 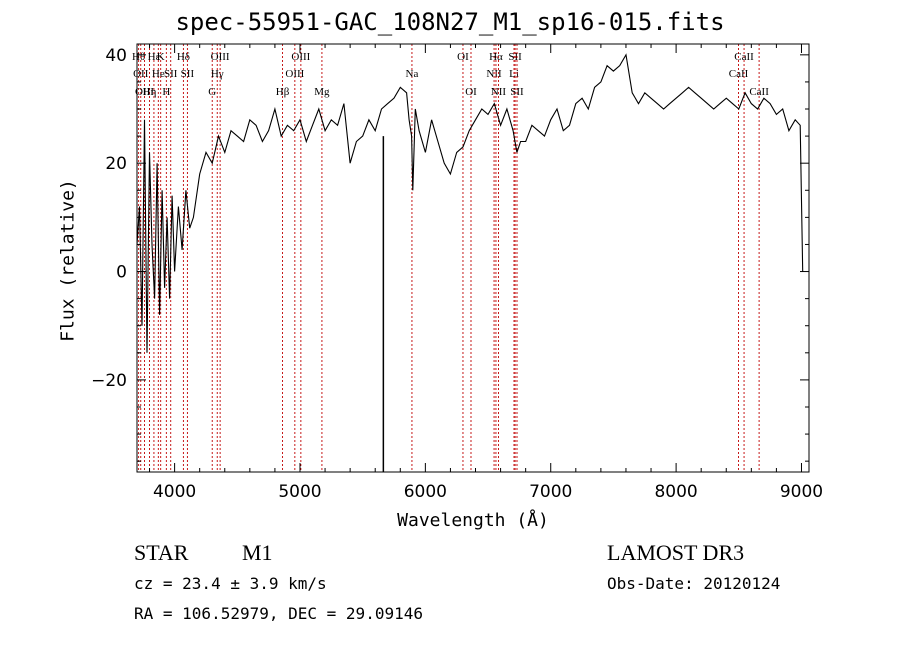 I want to click on line-marker-label: H, so click(x=166, y=92).